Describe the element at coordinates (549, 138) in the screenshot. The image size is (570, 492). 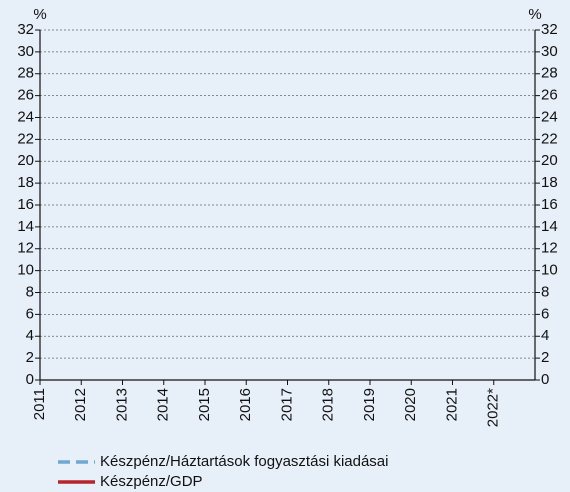
I see `y2-tick-label: 22` at that location.